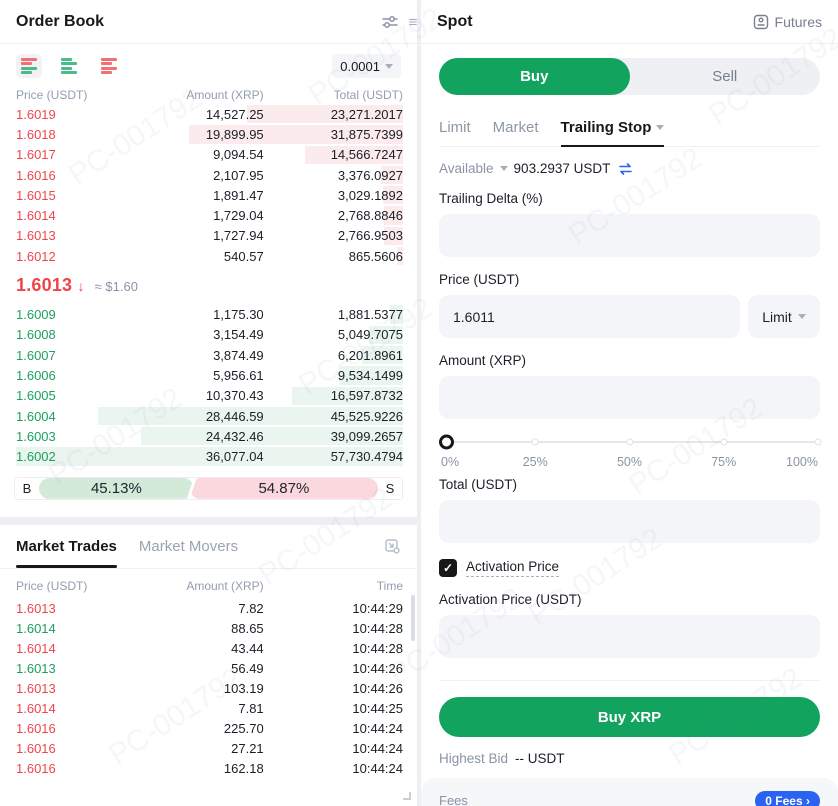  What do you see at coordinates (208, 355) in the screenshot?
I see `bid-row: 1.6007 3,874.49 6,201.8961` at bounding box center [208, 355].